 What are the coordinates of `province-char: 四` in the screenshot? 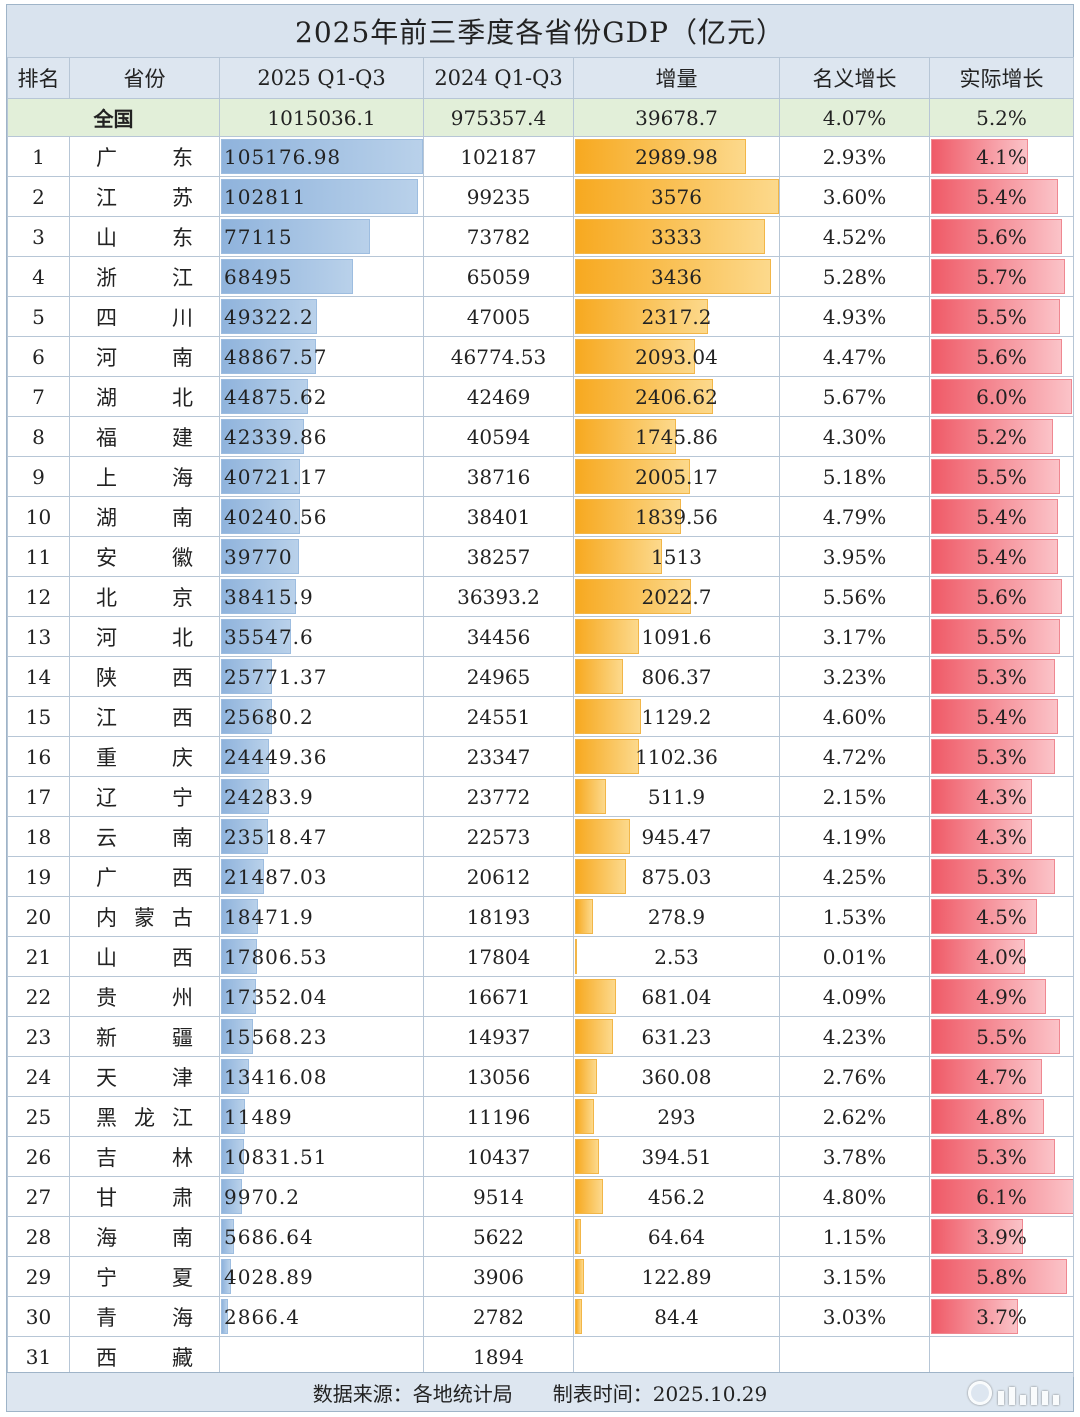 It's located at (106, 317).